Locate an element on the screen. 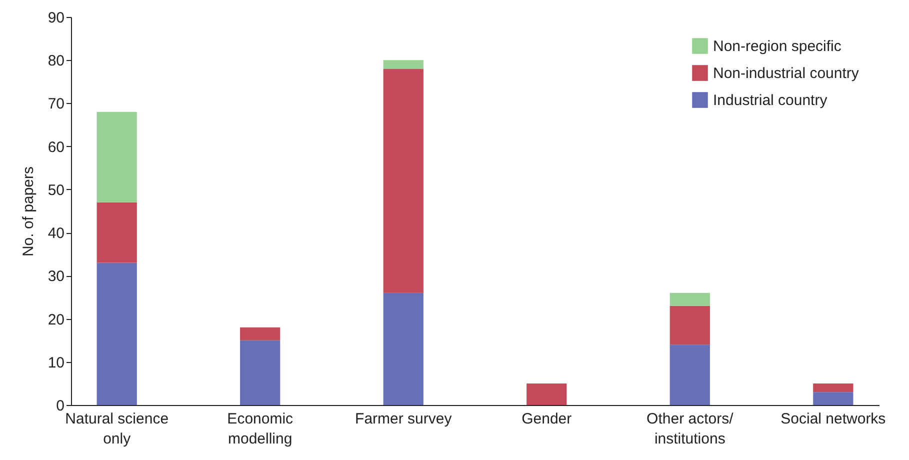  y-axis-title: No. of papers is located at coordinates (28, 211).